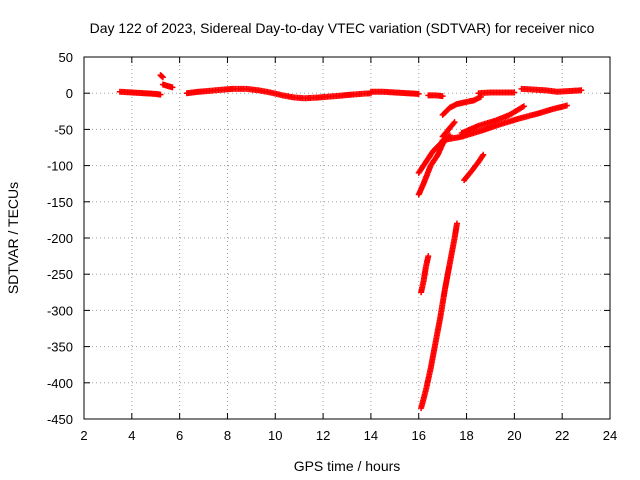 Image resolution: width=640 pixels, height=480 pixels. I want to click on x-tick-label: 2, so click(83, 435).